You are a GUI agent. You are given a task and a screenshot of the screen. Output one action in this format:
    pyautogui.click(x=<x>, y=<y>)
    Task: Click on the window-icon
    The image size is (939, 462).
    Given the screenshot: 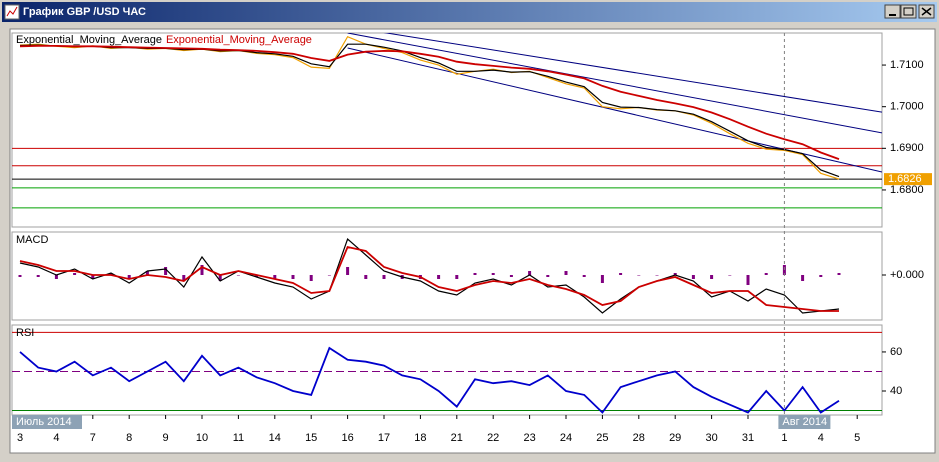 What is the action you would take?
    pyautogui.click(x=12, y=12)
    